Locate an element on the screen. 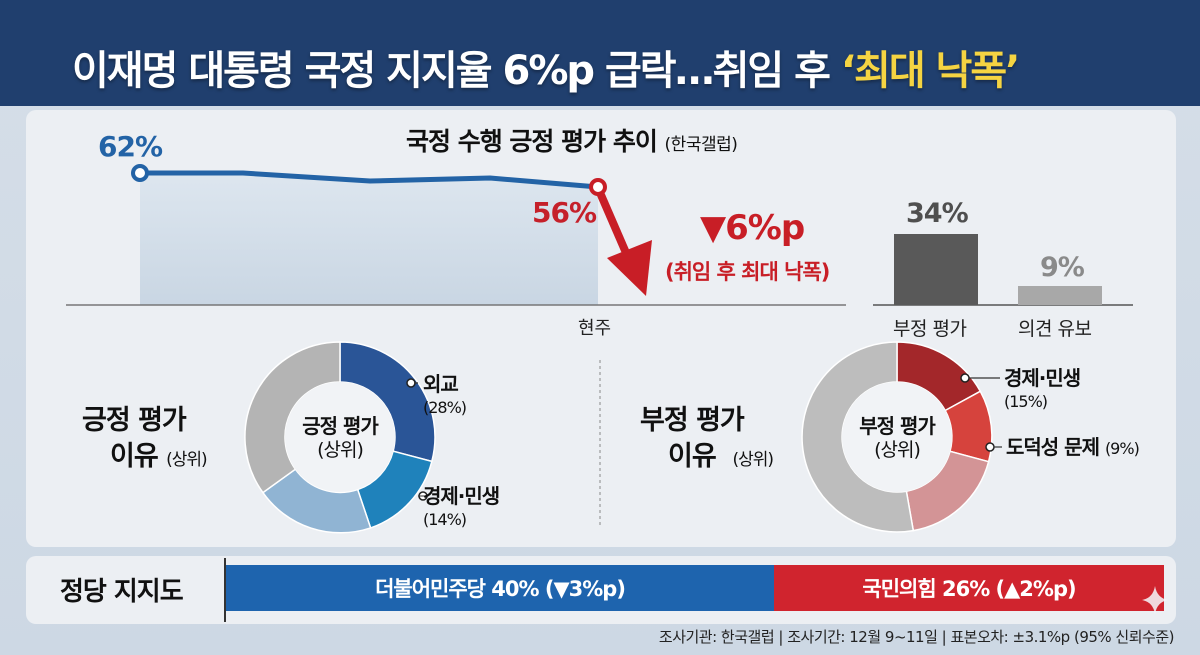 This screenshot has height=655, width=1200. positive-callout-economy: 경제·민생 (14%) is located at coordinates (461, 508).